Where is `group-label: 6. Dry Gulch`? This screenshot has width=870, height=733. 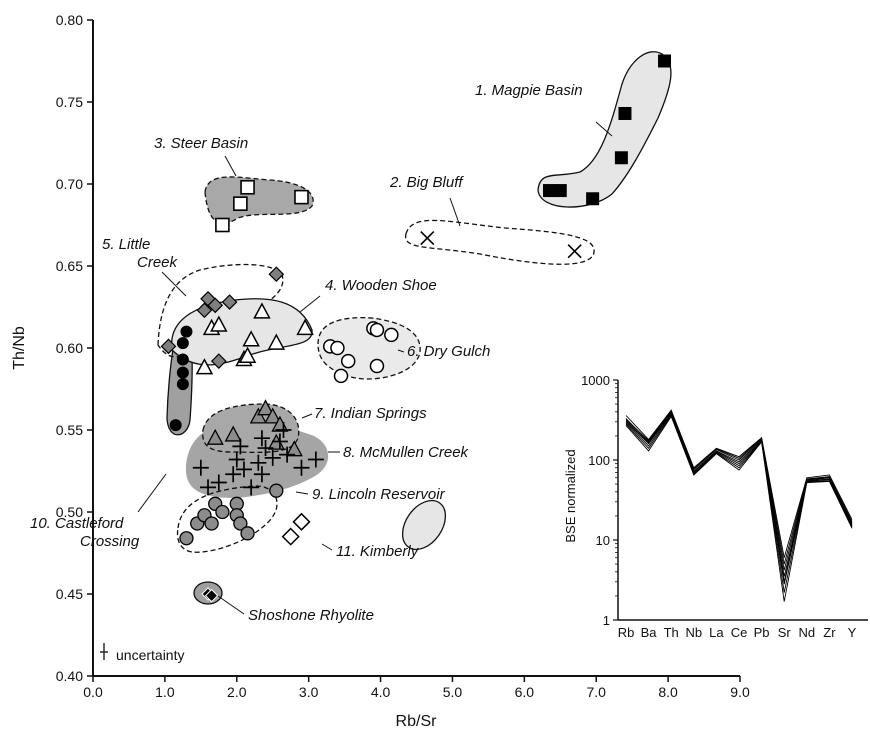
group-label: 6. Dry Gulch is located at coordinates (448, 351).